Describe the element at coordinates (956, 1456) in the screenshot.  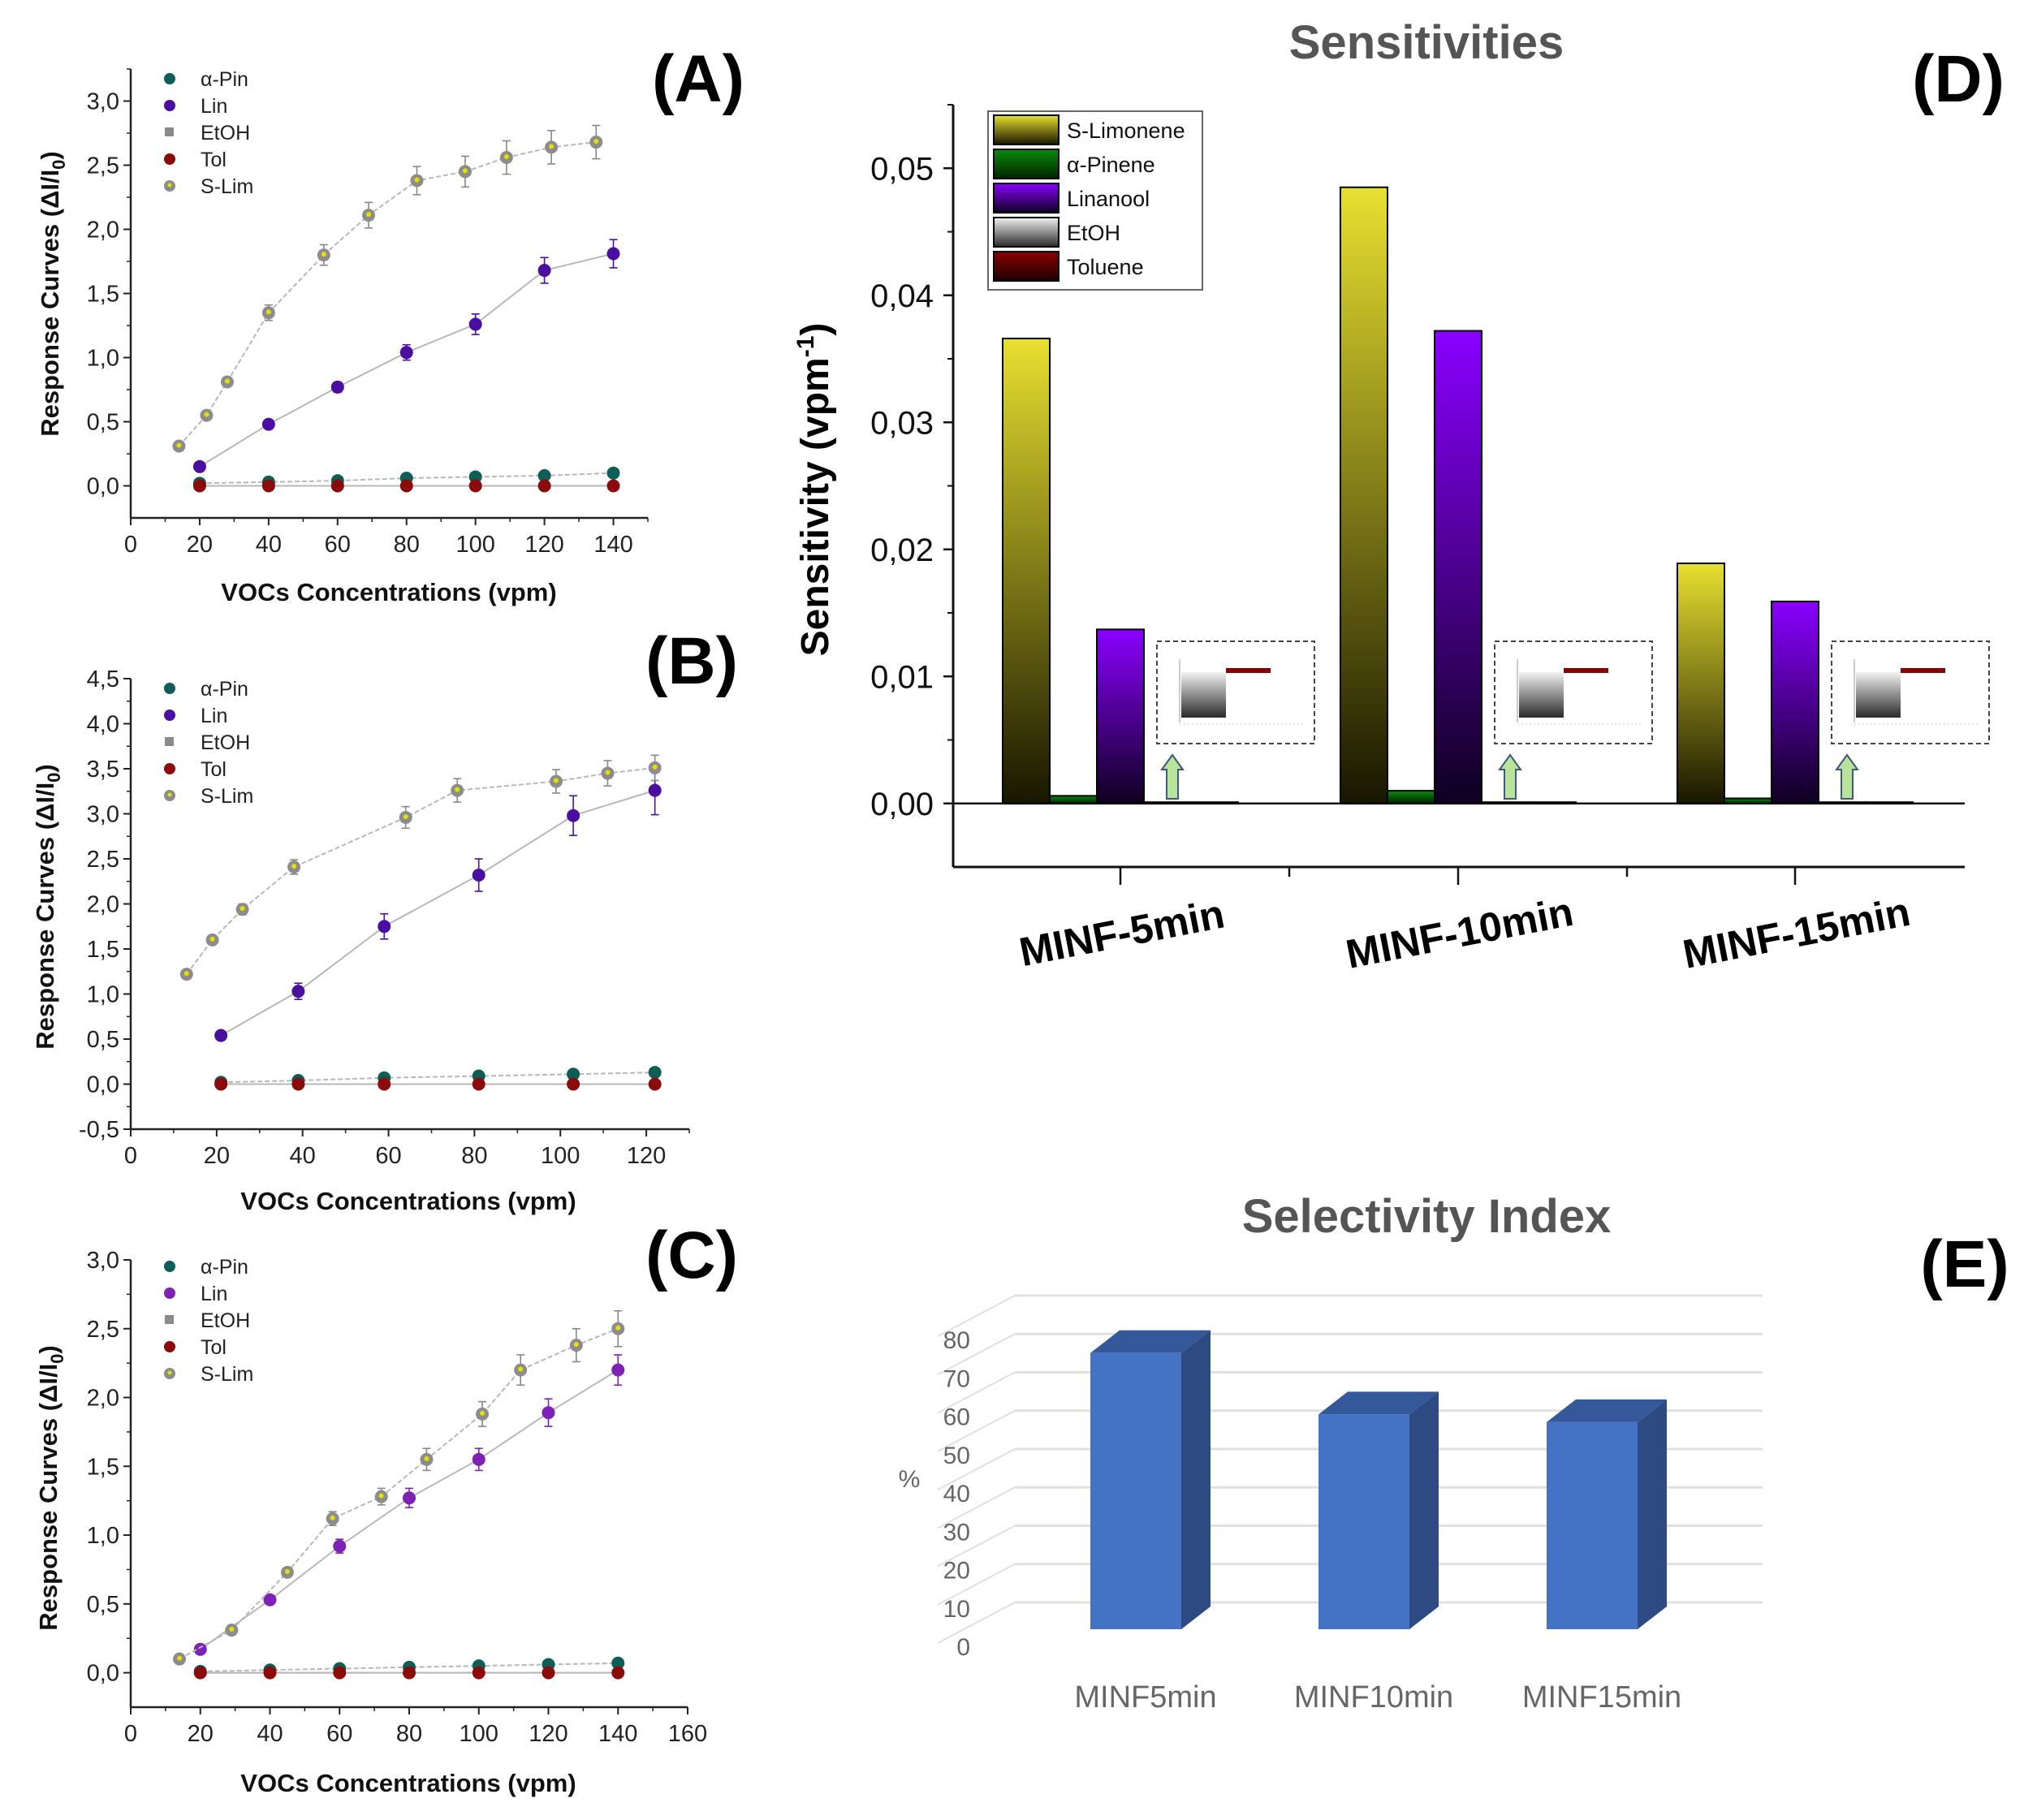
I see `y-tick-label: 50` at that location.